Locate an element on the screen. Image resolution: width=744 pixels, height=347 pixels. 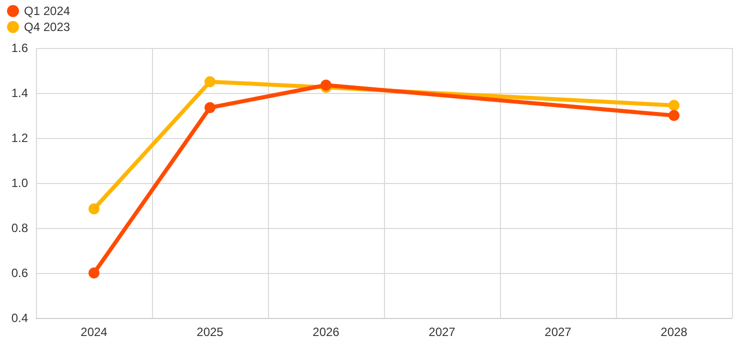
legend-label: Q1 2024 is located at coordinates (47, 11).